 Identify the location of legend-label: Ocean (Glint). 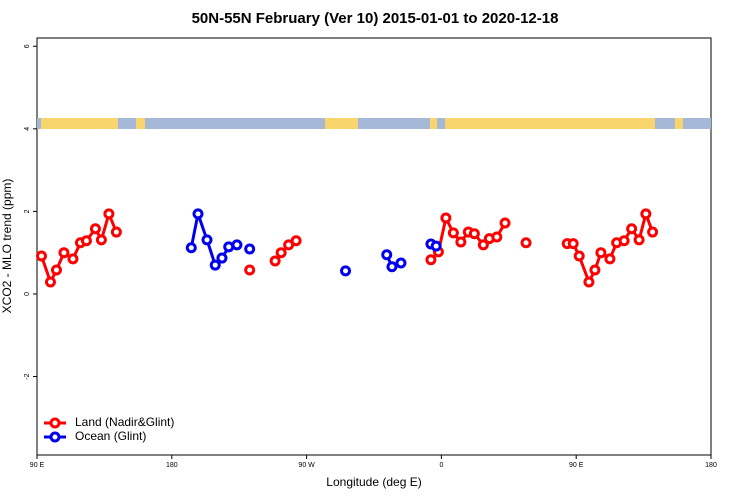
(110, 436).